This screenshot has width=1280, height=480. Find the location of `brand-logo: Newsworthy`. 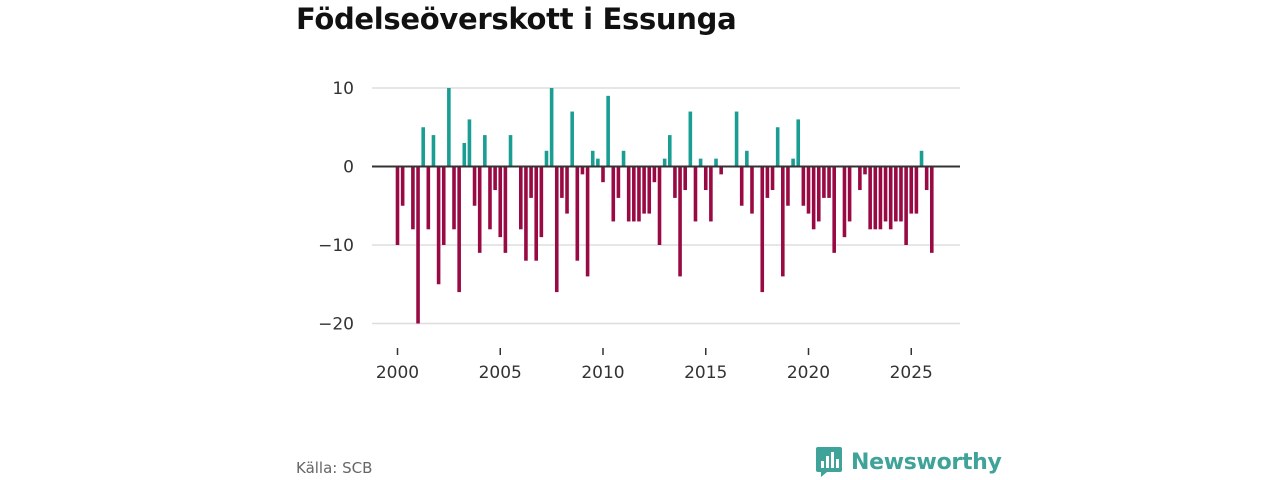

brand-logo: Newsworthy is located at coordinates (908, 462).